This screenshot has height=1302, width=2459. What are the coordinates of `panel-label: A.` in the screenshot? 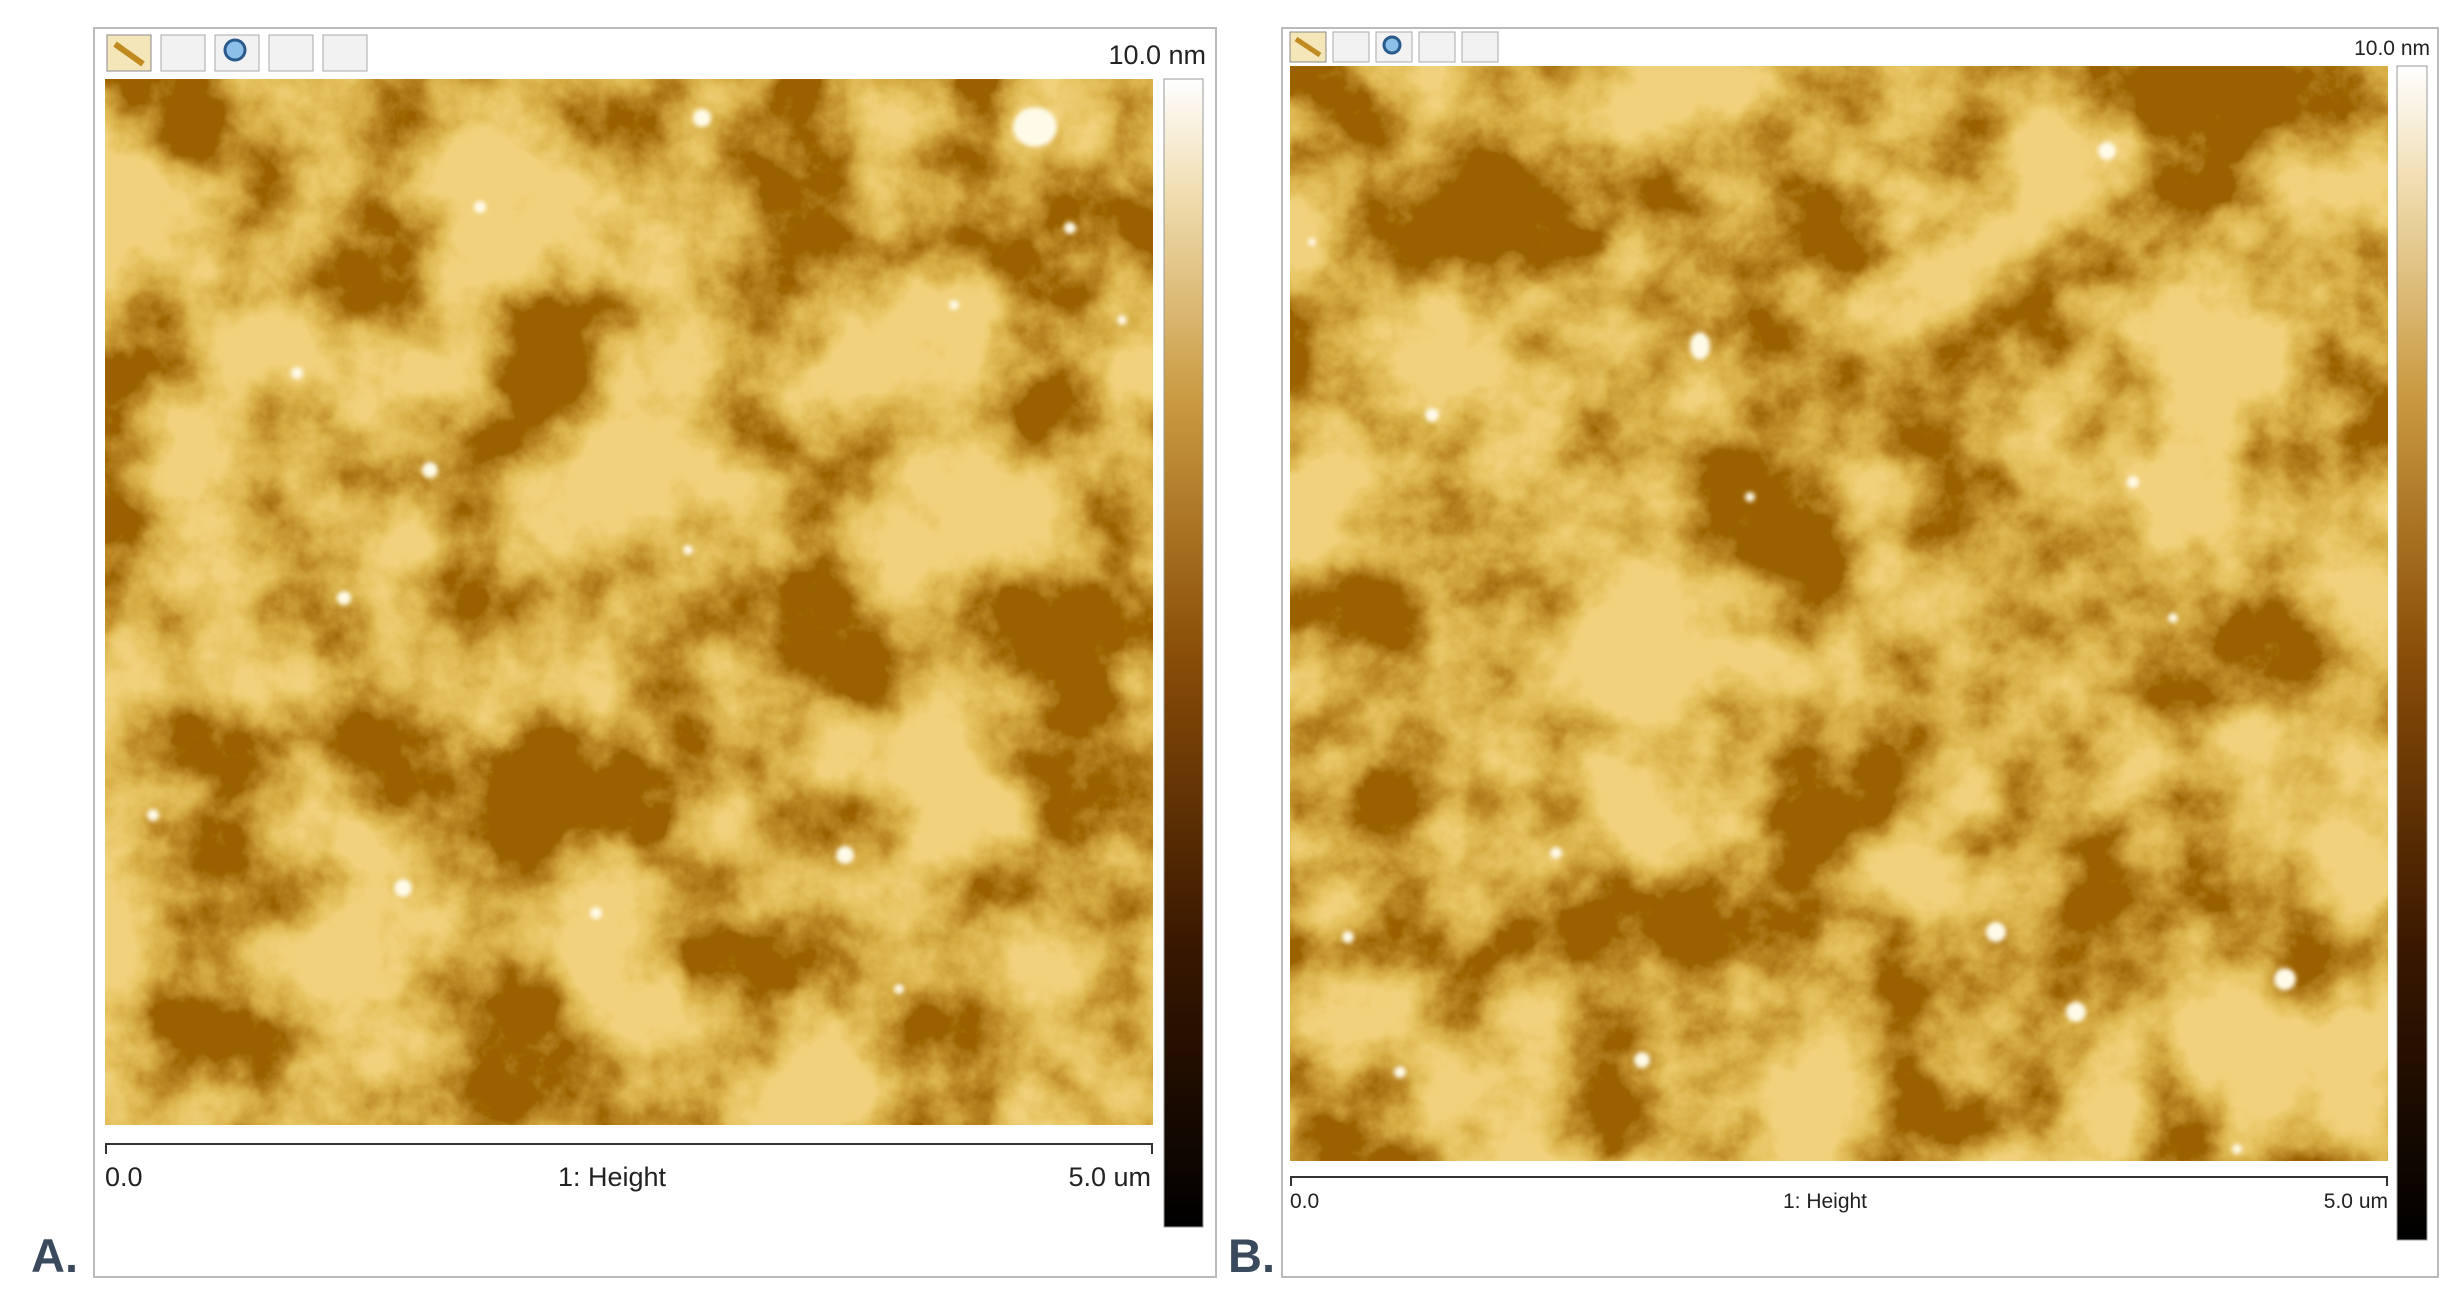 It's located at (54, 1255).